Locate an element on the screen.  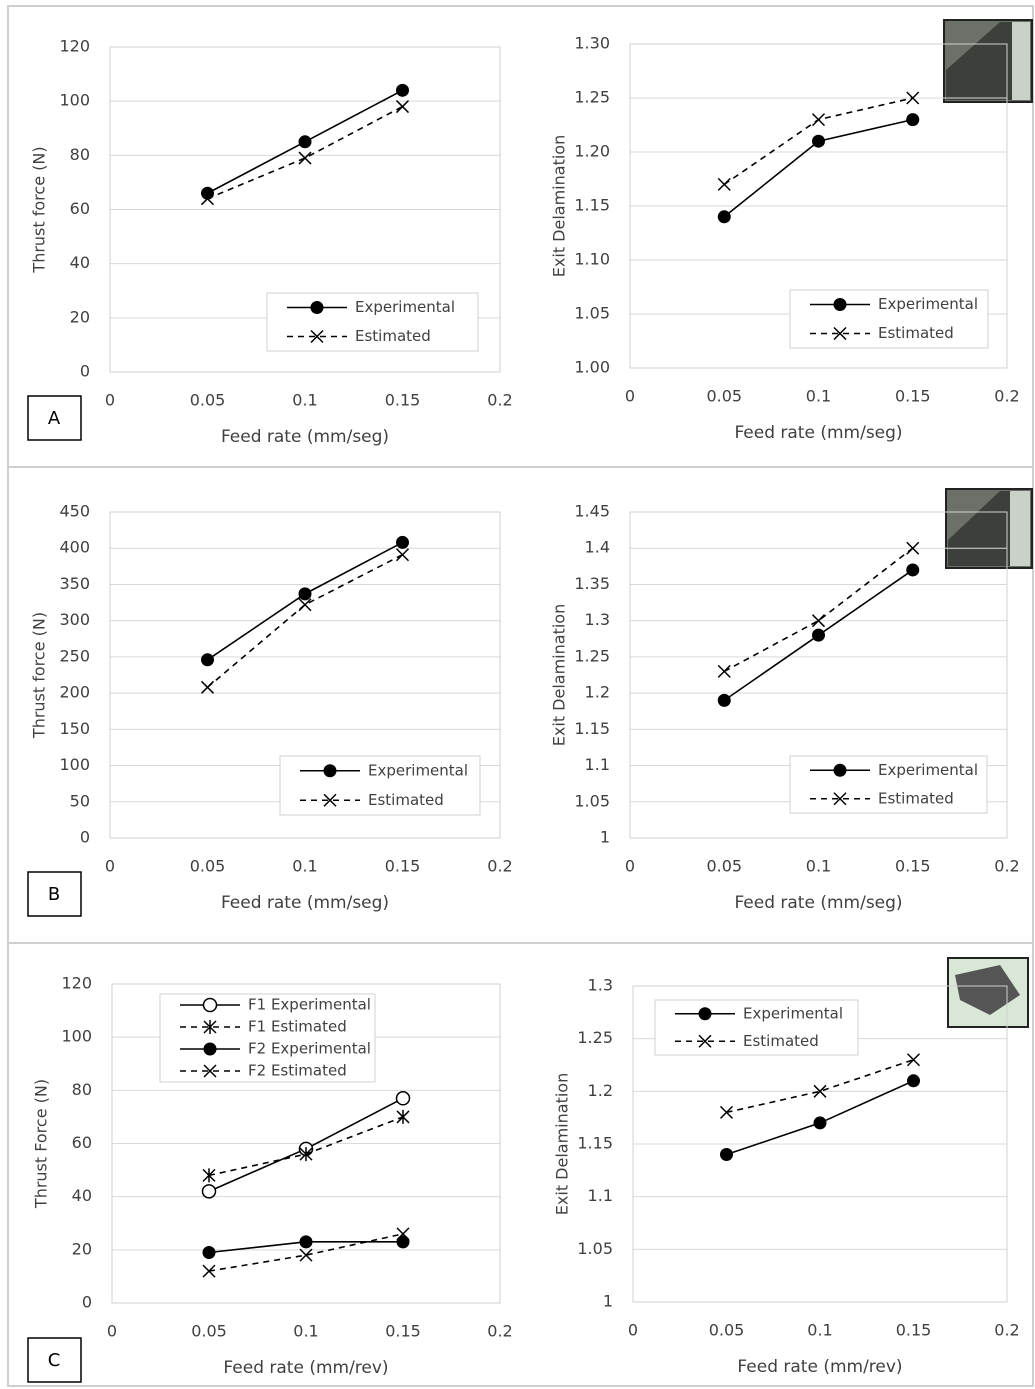
legend-label: F2 Estimated is located at coordinates (297, 1071).